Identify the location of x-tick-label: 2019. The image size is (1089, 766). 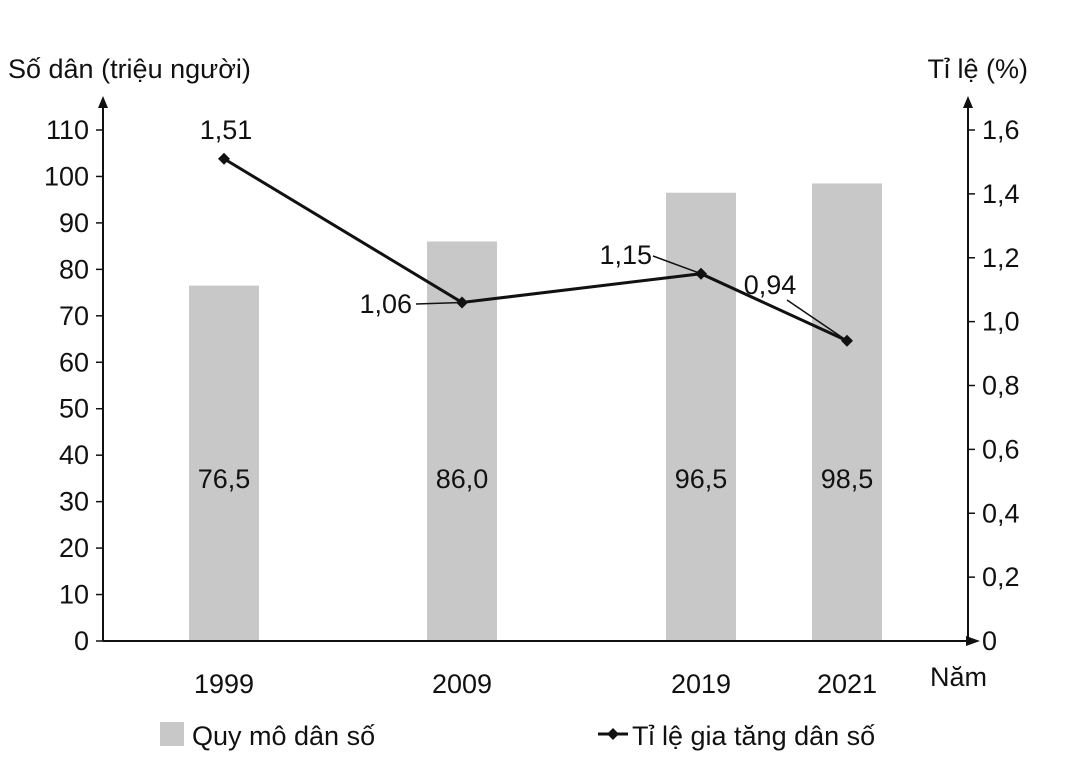
(701, 684).